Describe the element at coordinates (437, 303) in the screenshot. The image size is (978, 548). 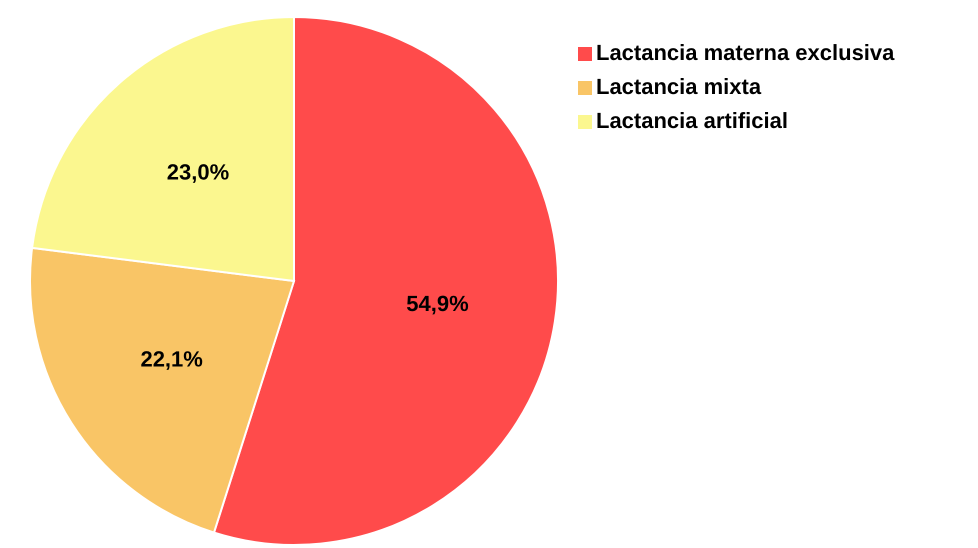
I see `data-label: 54,9%` at that location.